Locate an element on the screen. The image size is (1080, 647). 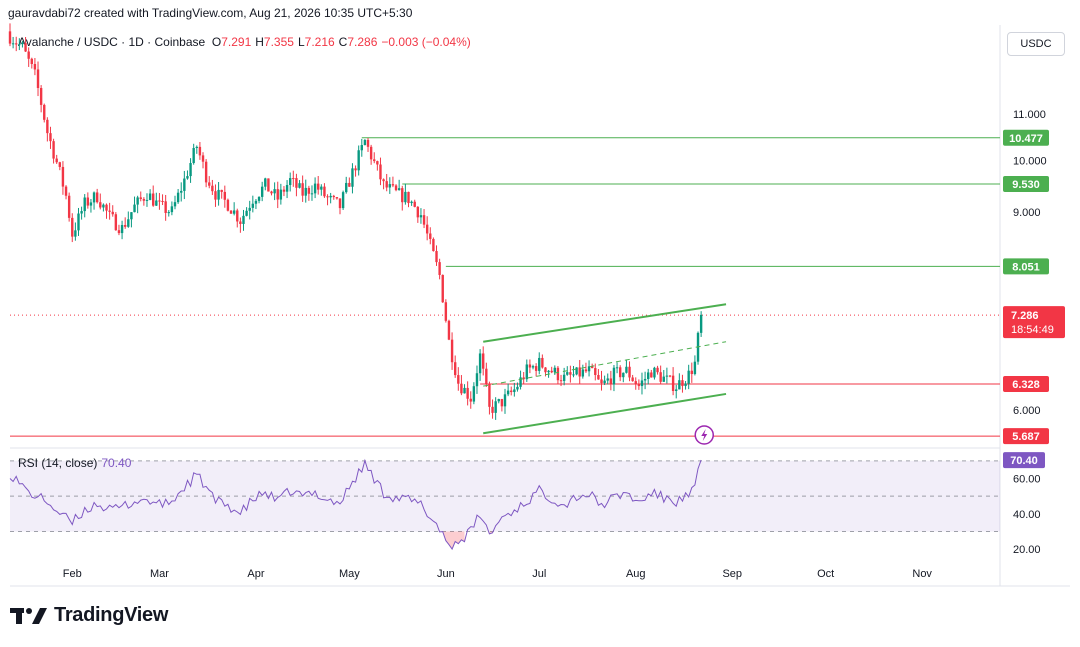
rsi-legend: RSI (14, close) 70.40 is located at coordinates (74, 463).